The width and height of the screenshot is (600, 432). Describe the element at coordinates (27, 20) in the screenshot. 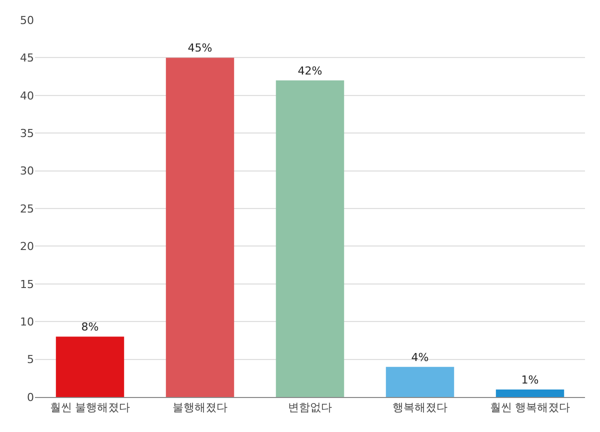

I see `y-tick-label: 50` at that location.